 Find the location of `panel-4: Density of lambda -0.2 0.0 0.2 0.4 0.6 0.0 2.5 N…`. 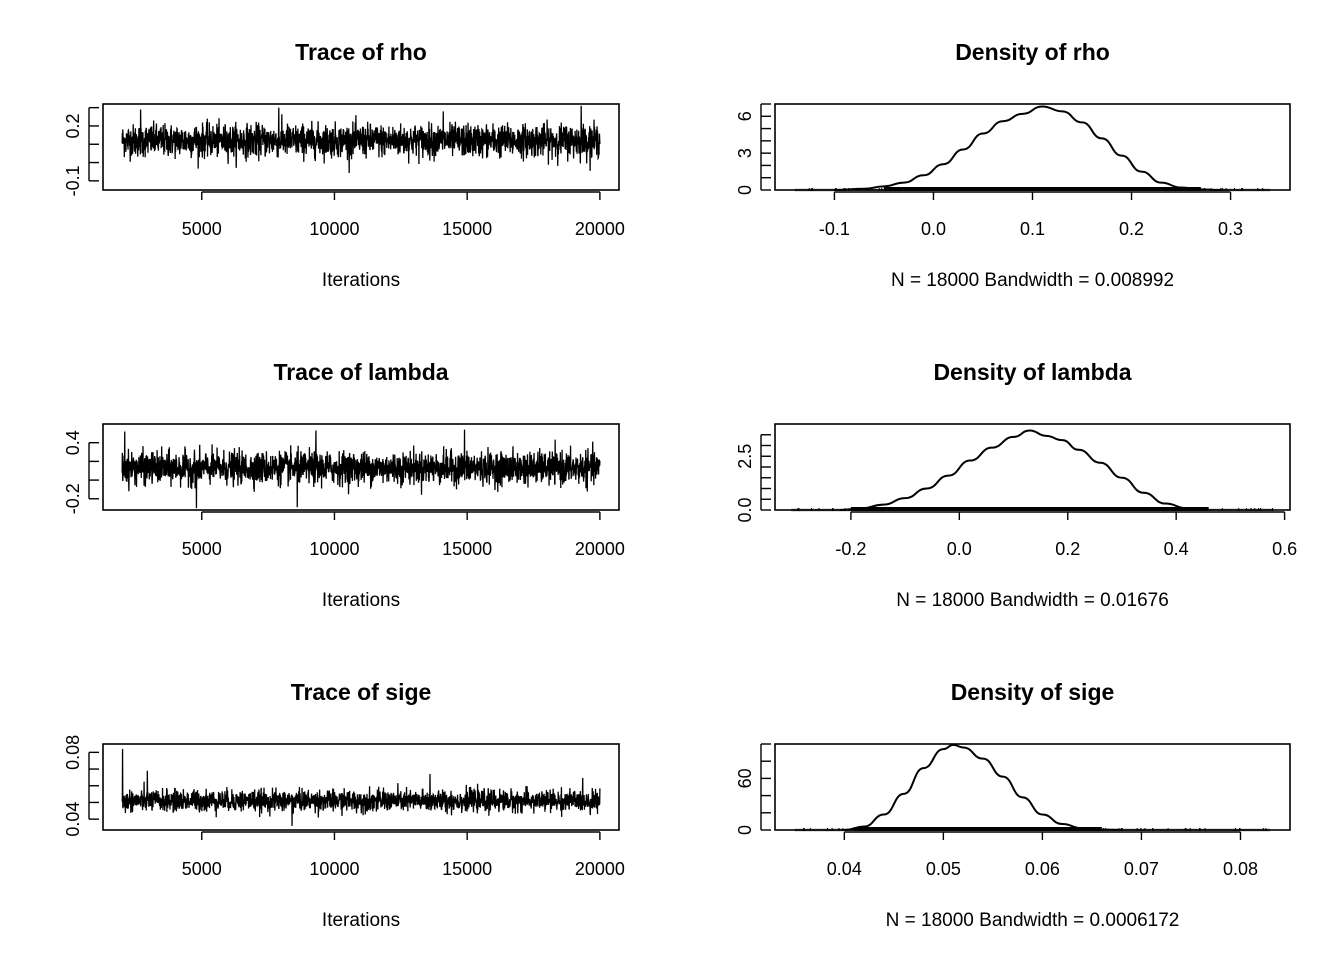

panel-4: Density of lambda -0.2 0.0 0.2 0.4 0.6 0.0 2.5 N… is located at coordinates (1016, 485).